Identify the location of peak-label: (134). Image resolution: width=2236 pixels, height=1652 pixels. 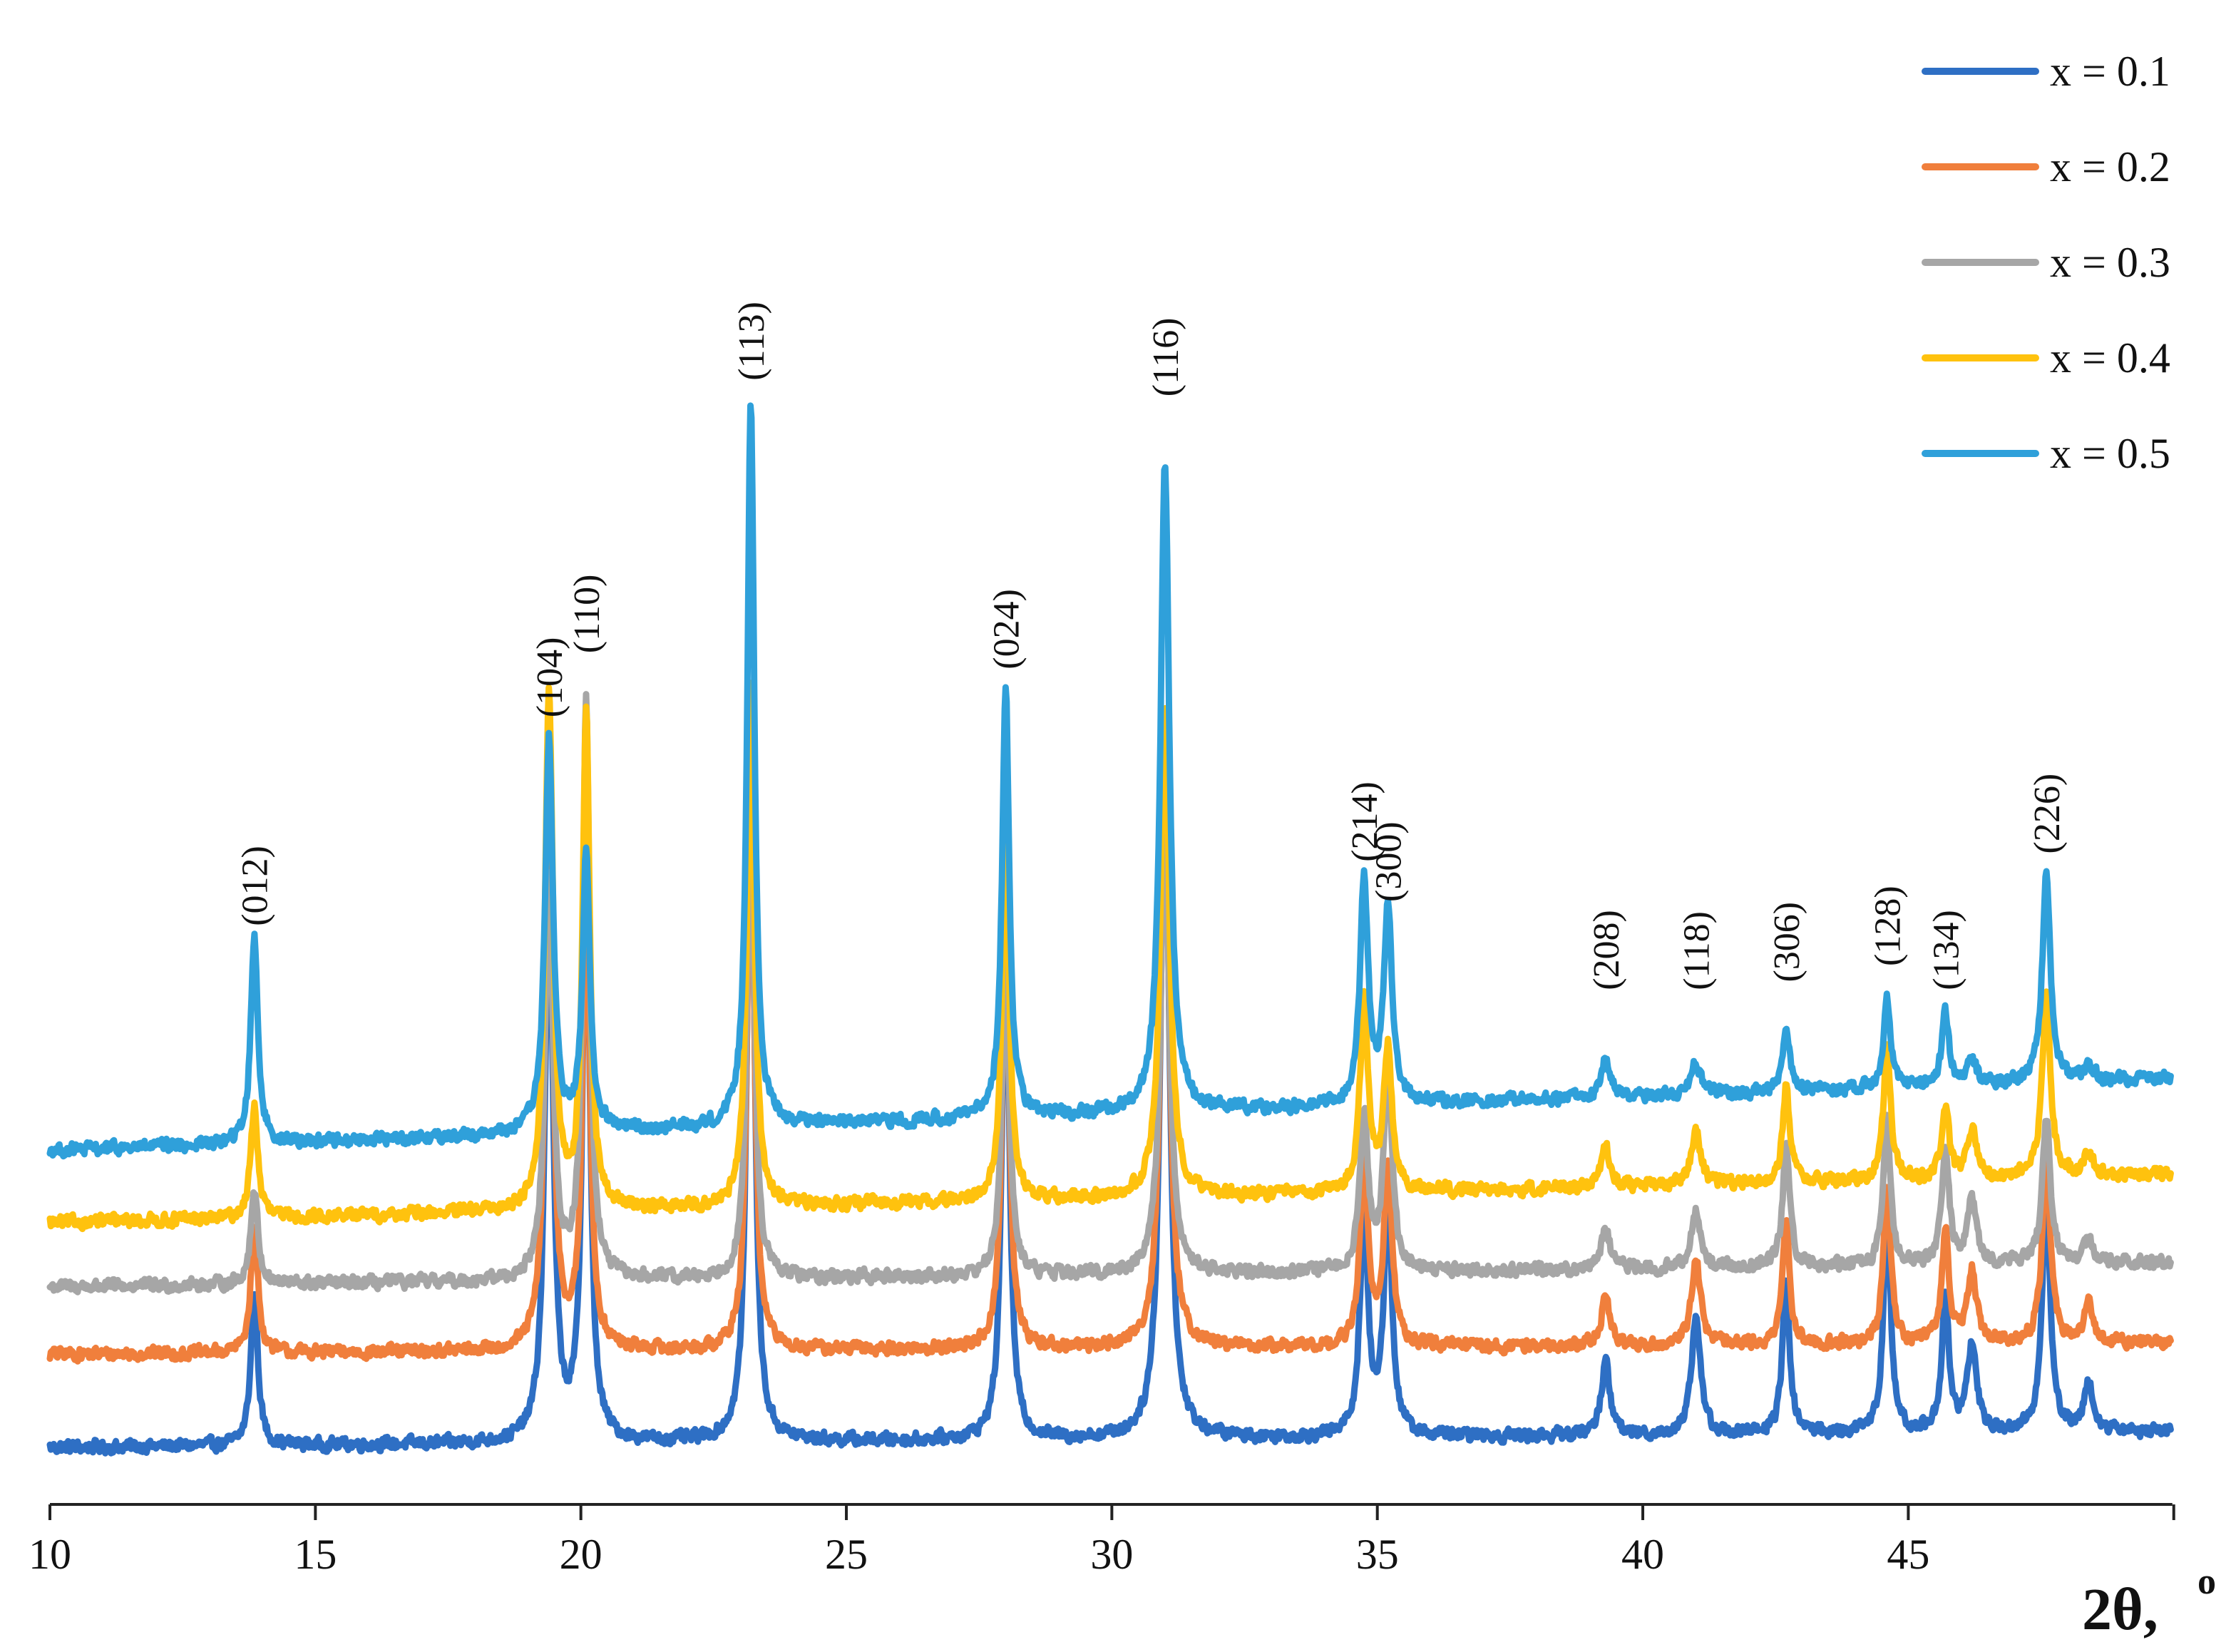
(1947, 950).